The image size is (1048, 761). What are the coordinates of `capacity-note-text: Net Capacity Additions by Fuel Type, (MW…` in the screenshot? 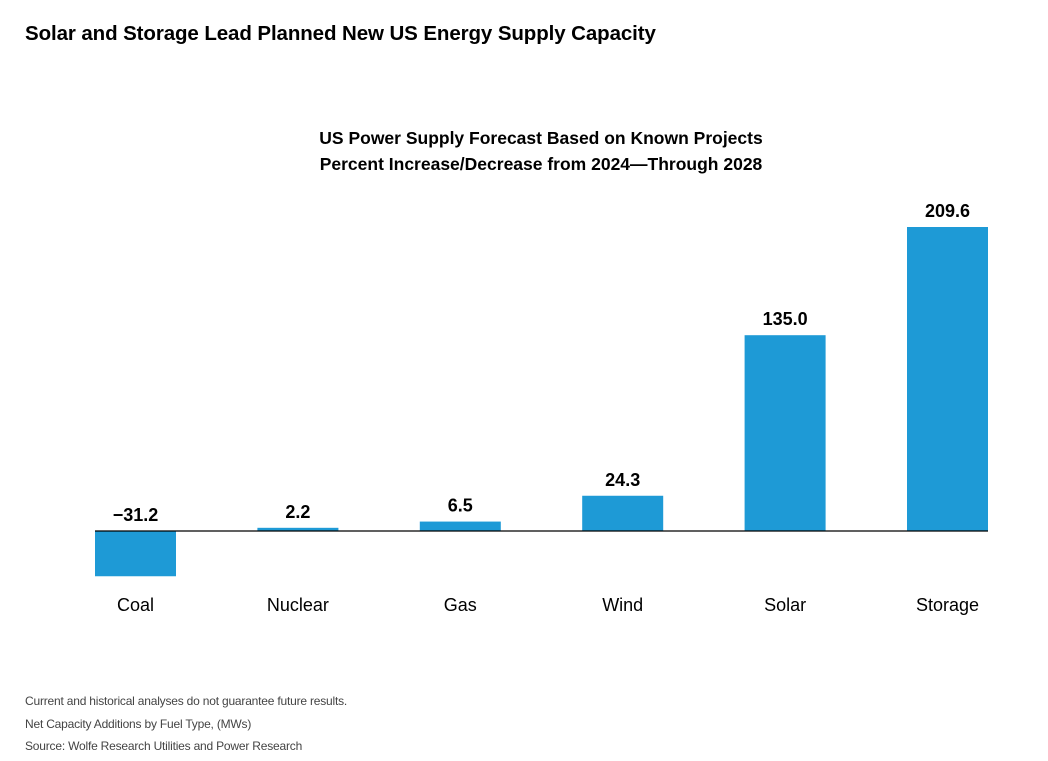 It's located at (138, 723).